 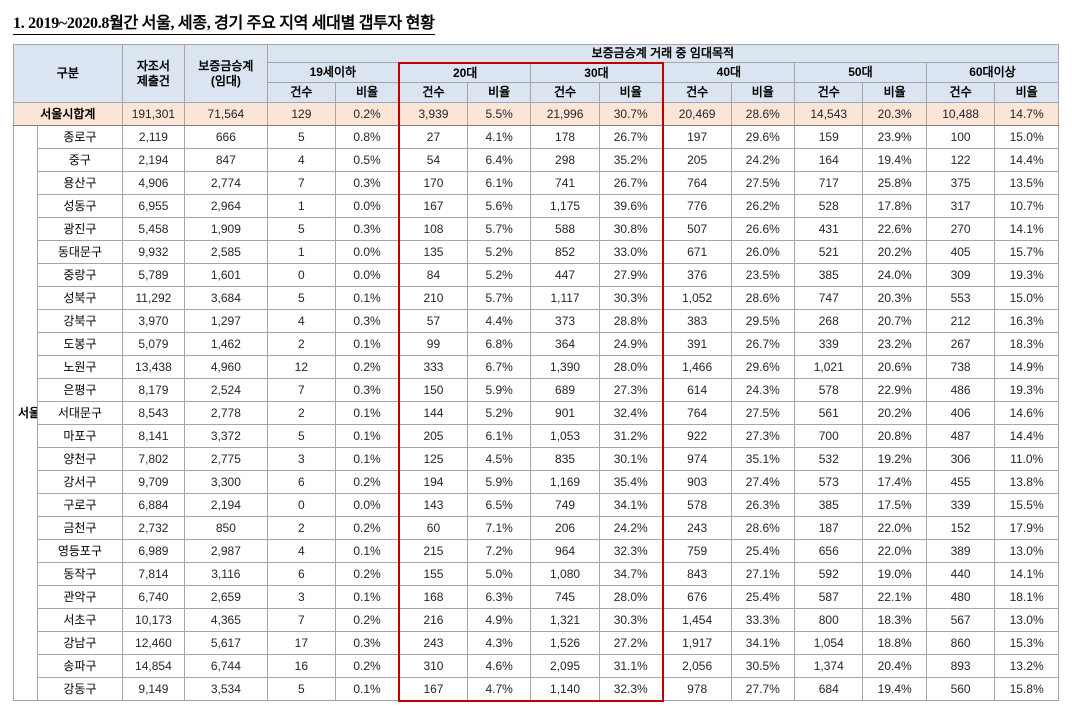 What do you see at coordinates (829, 344) in the screenshot?
I see `cell-50s-count: 339` at bounding box center [829, 344].